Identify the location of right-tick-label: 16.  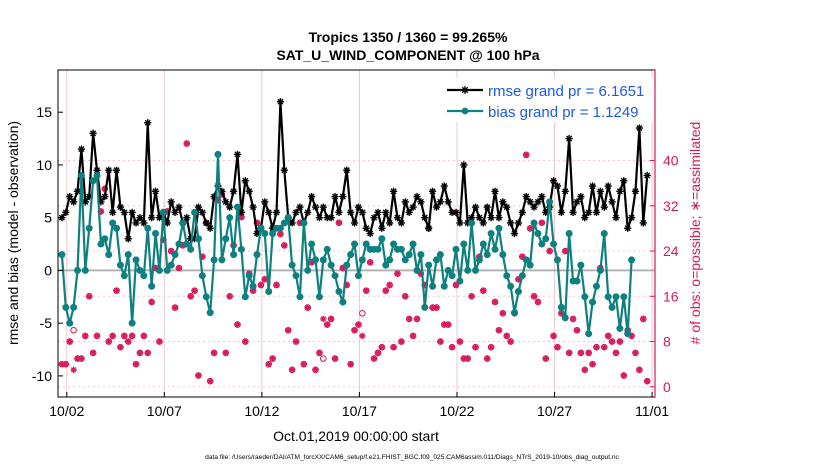
(671, 296).